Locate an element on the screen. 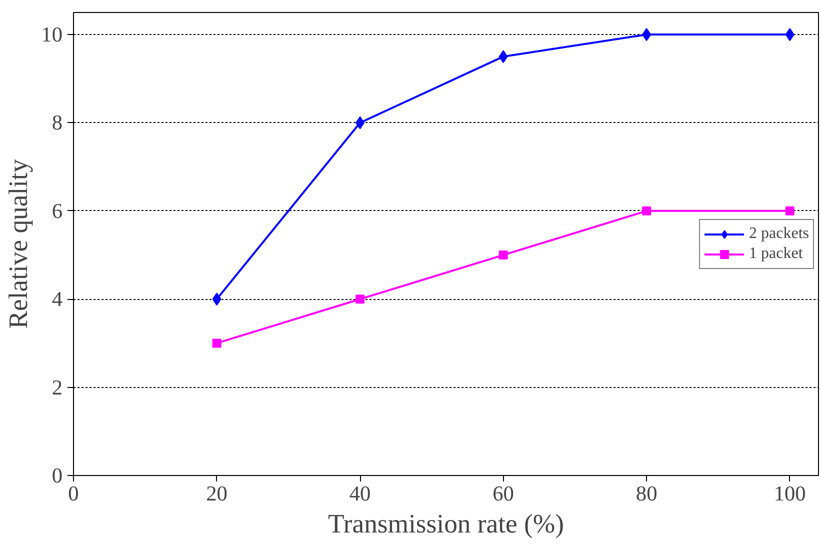  y-axis-title: Relative quality is located at coordinates (18, 243).